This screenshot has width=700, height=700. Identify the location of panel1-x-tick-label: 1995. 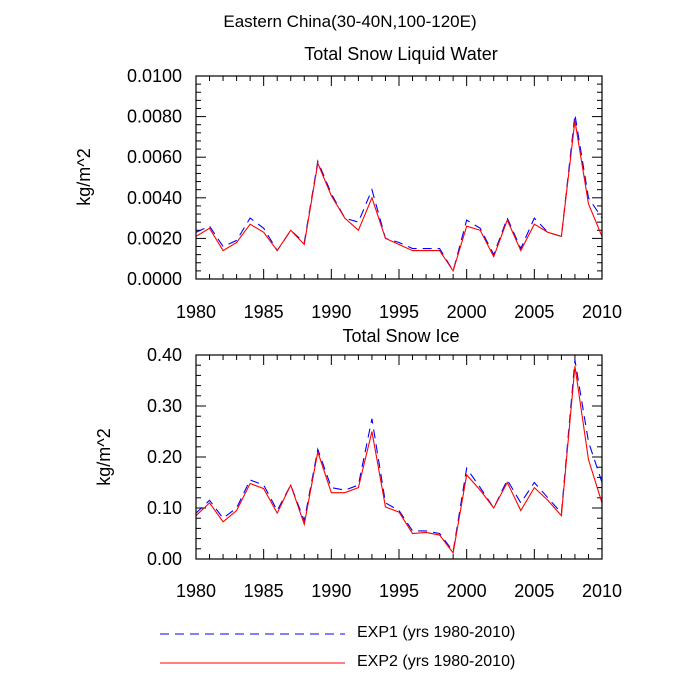
(399, 312).